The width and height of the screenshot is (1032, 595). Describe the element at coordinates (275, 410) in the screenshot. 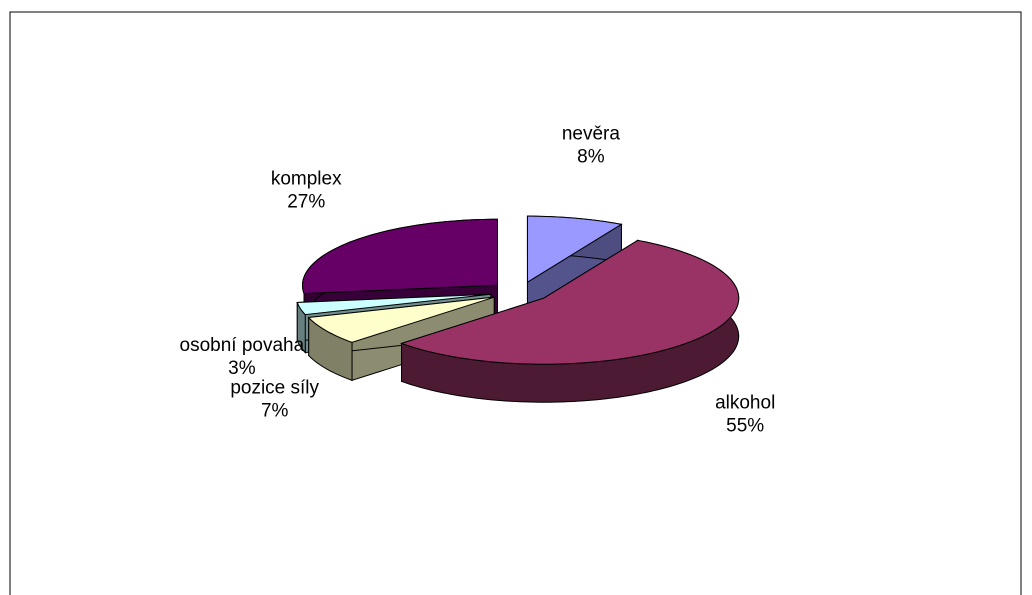

I see `data-label-value: 7%` at that location.